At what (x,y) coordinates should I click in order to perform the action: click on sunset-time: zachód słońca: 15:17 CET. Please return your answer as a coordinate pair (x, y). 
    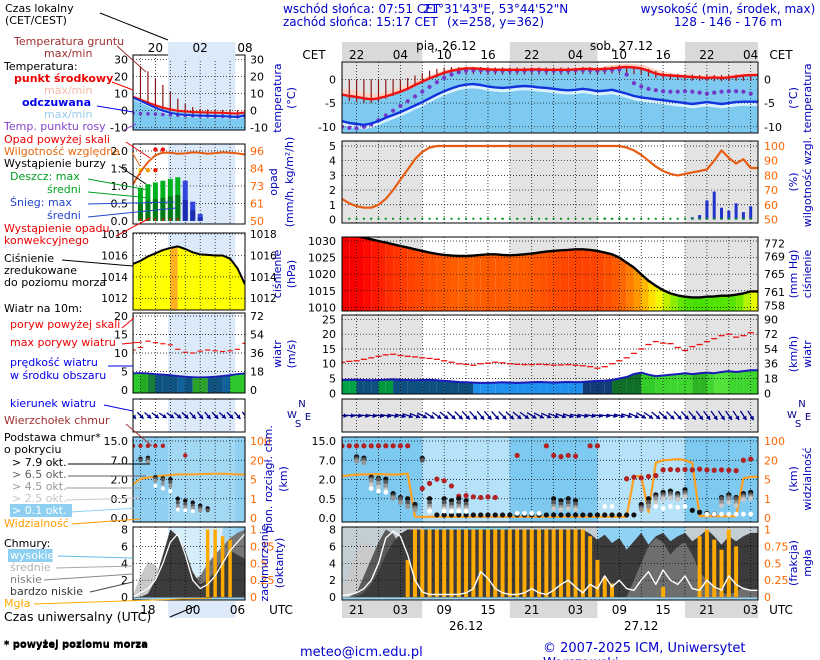
    Looking at the image, I should click on (360, 22).